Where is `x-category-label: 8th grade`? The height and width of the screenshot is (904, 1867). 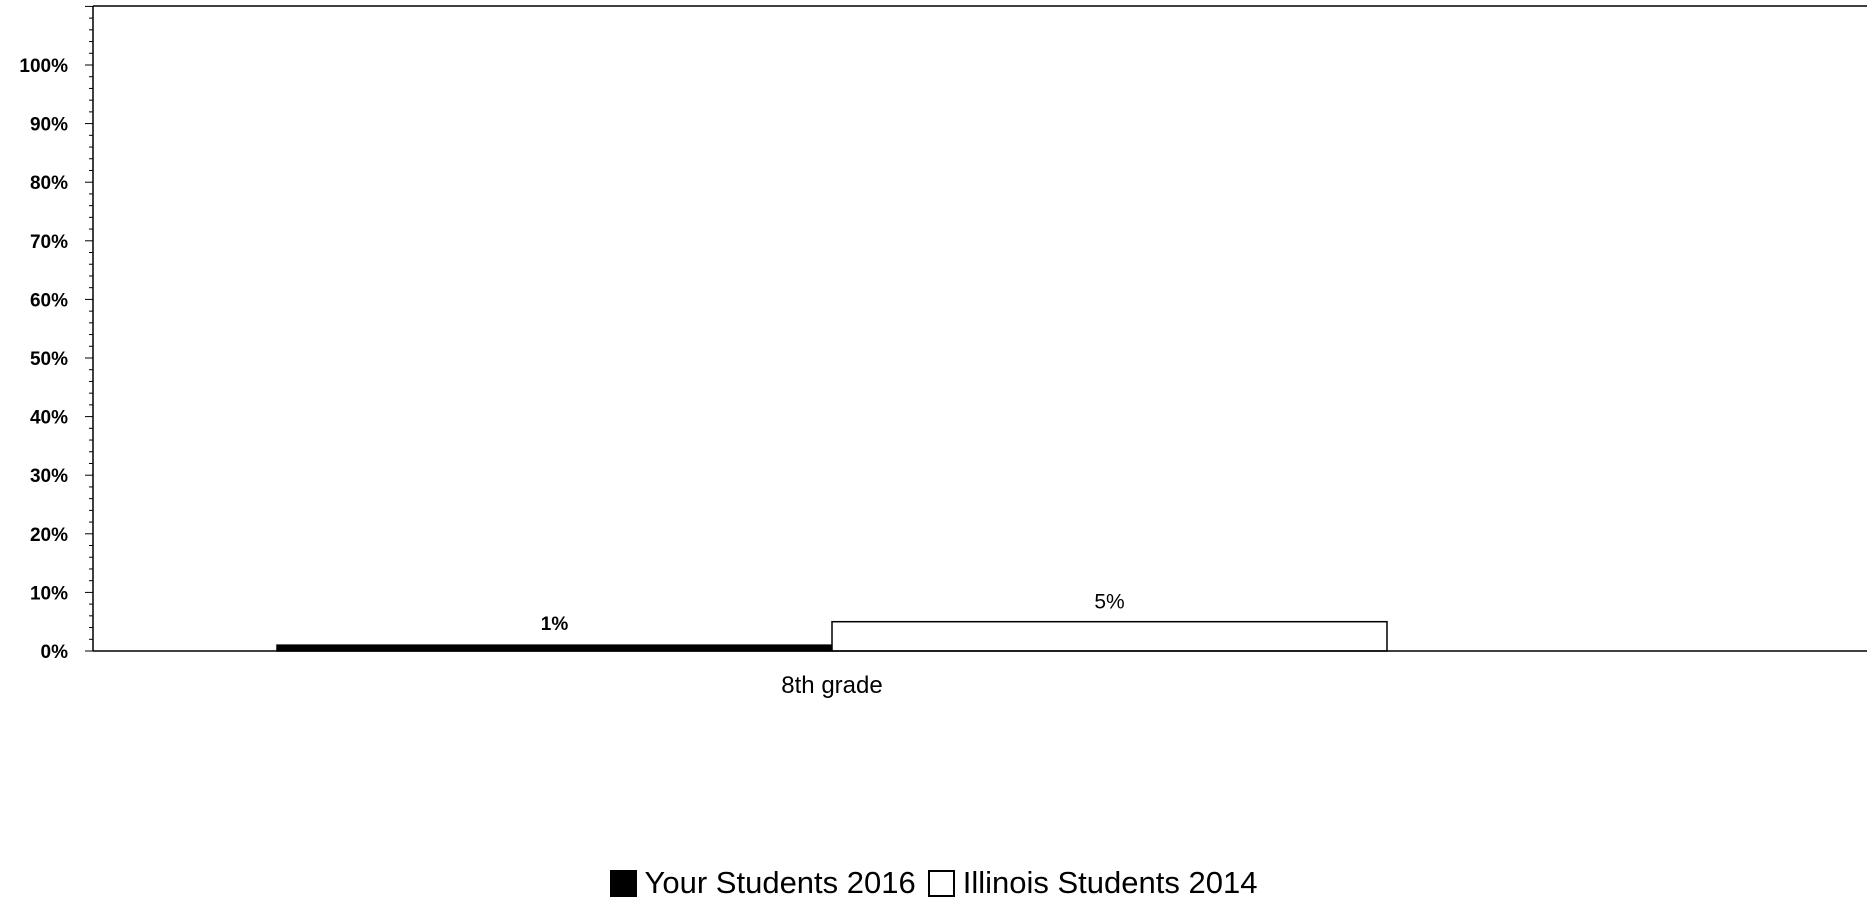
x-category-label: 8th grade is located at coordinates (831, 685).